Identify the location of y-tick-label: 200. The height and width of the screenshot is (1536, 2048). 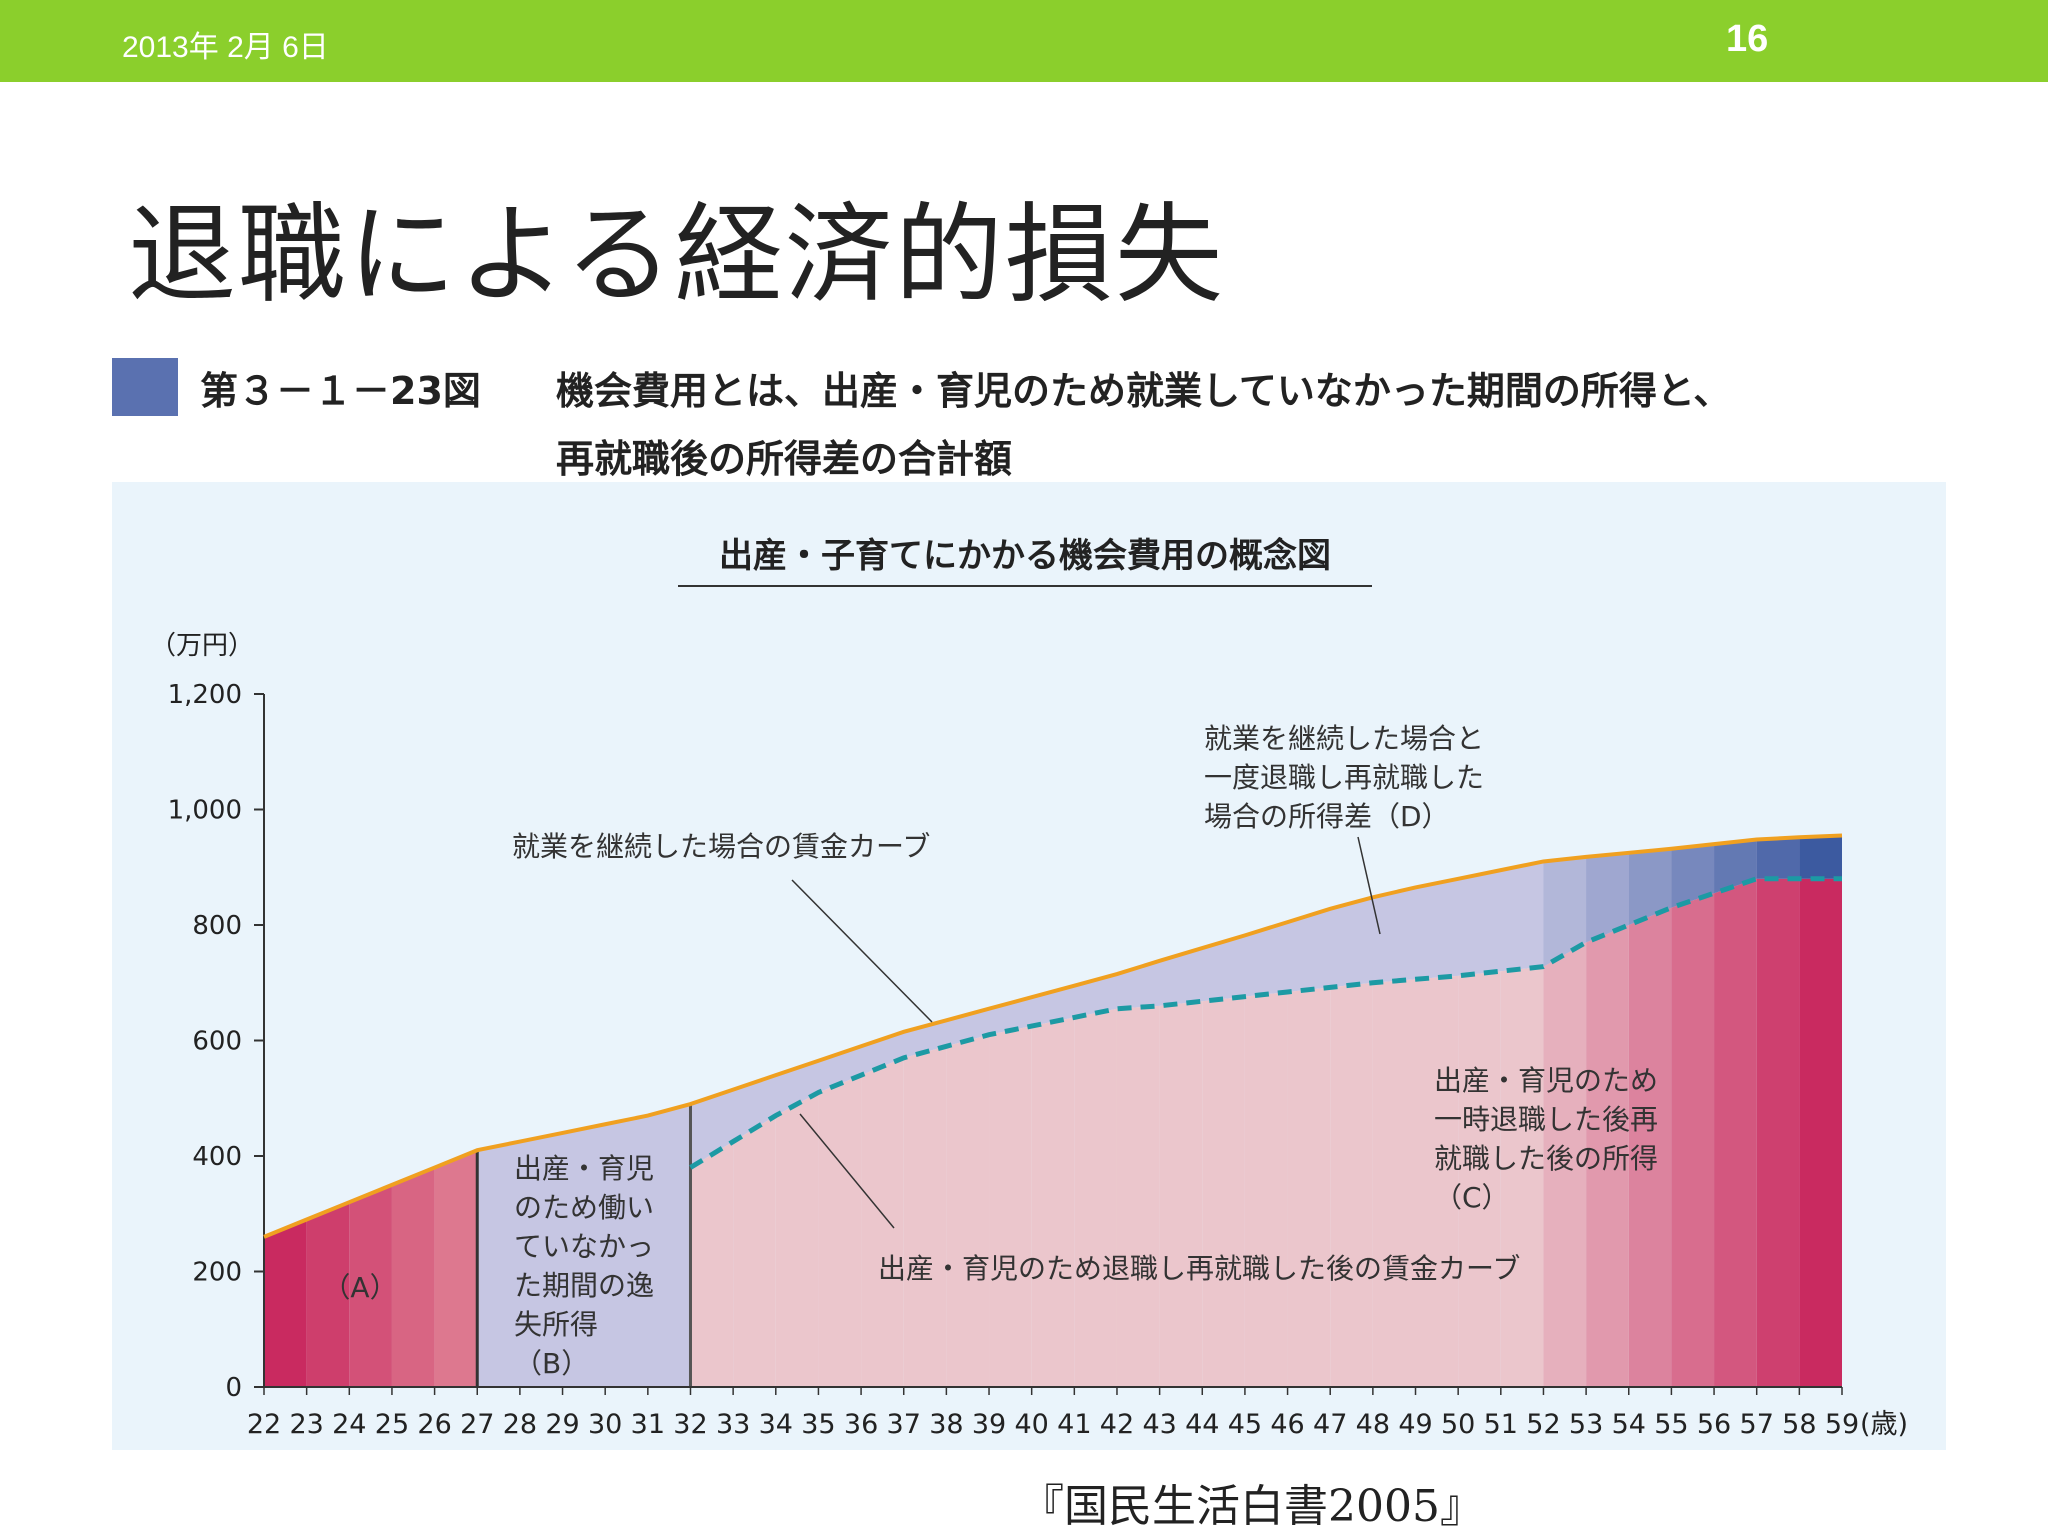
(217, 1273).